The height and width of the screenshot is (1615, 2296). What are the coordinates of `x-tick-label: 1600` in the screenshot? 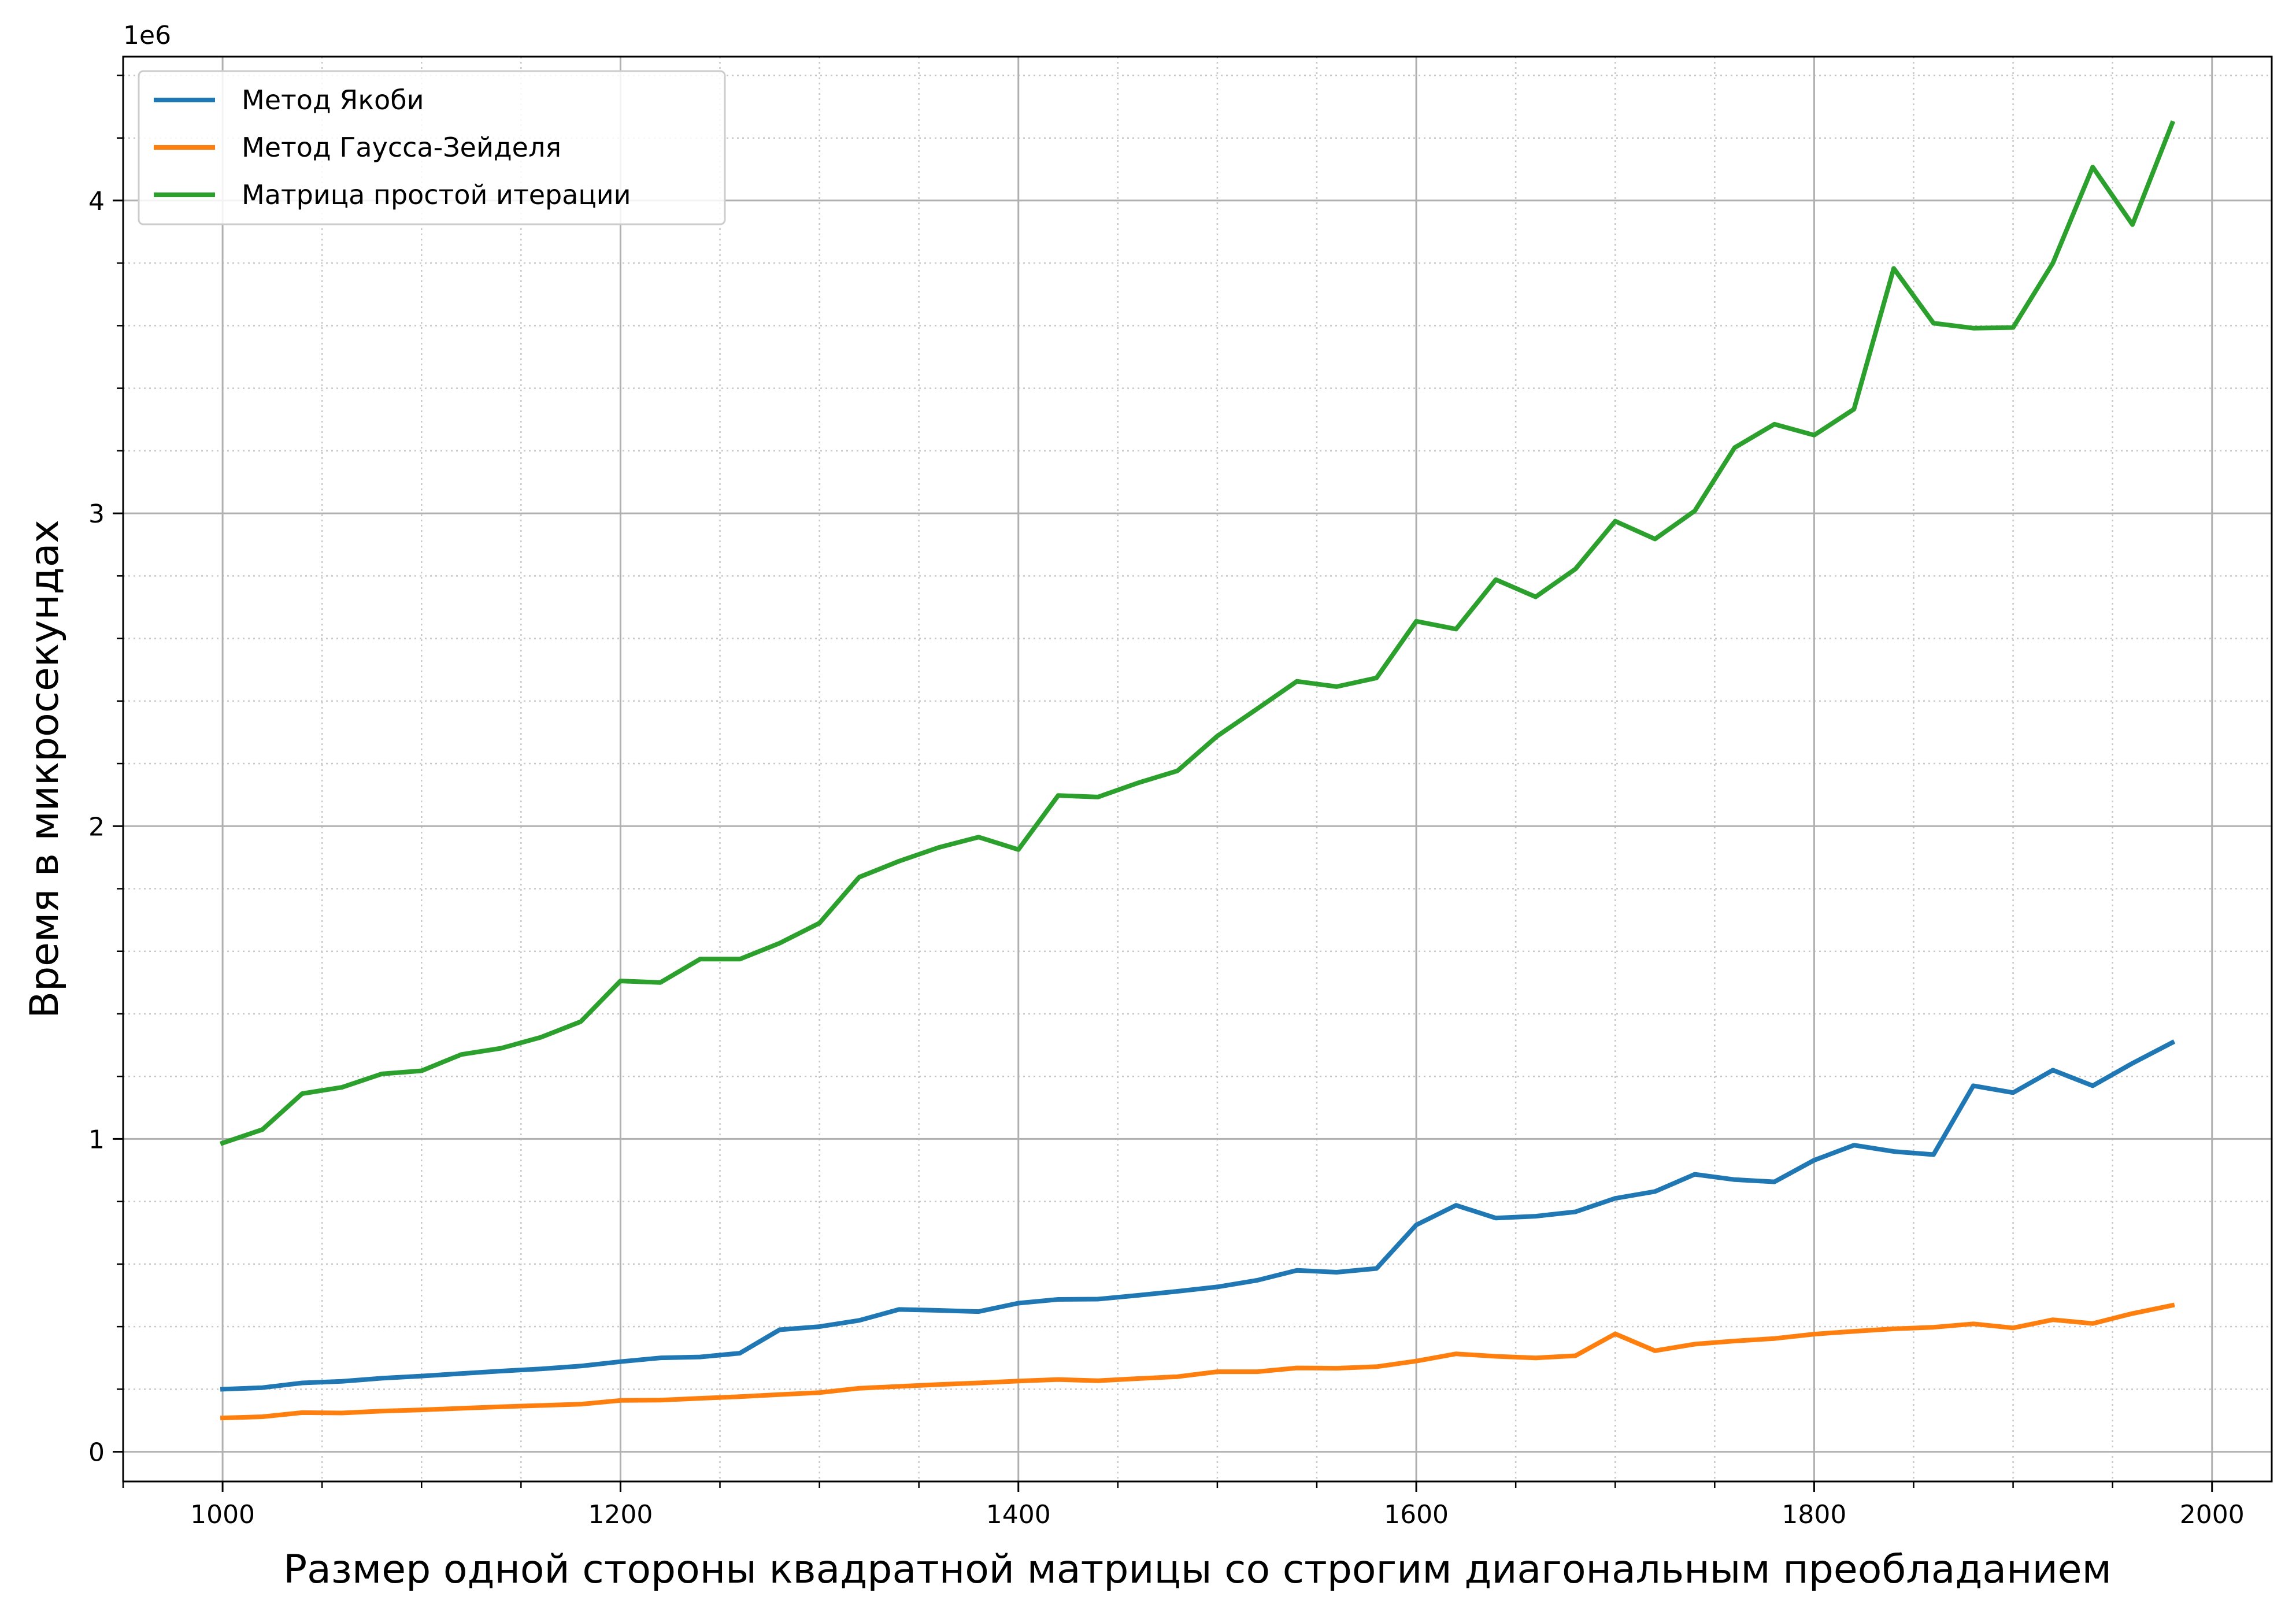 It's located at (1417, 1515).